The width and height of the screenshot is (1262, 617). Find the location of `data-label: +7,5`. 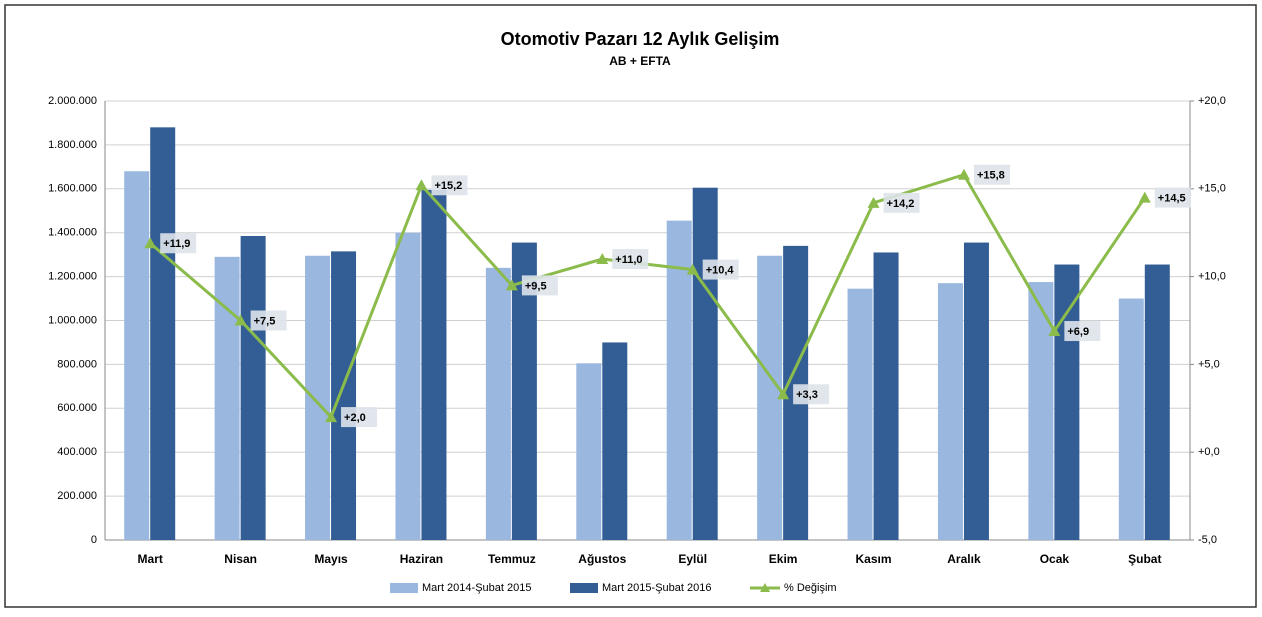

data-label: +7,5 is located at coordinates (265, 321).